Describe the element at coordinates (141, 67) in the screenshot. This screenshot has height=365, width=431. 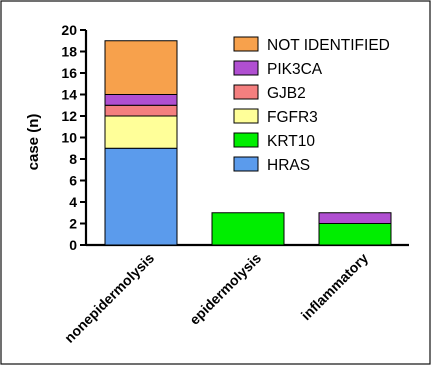
I see `bar-segment-not-identified-nonepidermolysis` at that location.